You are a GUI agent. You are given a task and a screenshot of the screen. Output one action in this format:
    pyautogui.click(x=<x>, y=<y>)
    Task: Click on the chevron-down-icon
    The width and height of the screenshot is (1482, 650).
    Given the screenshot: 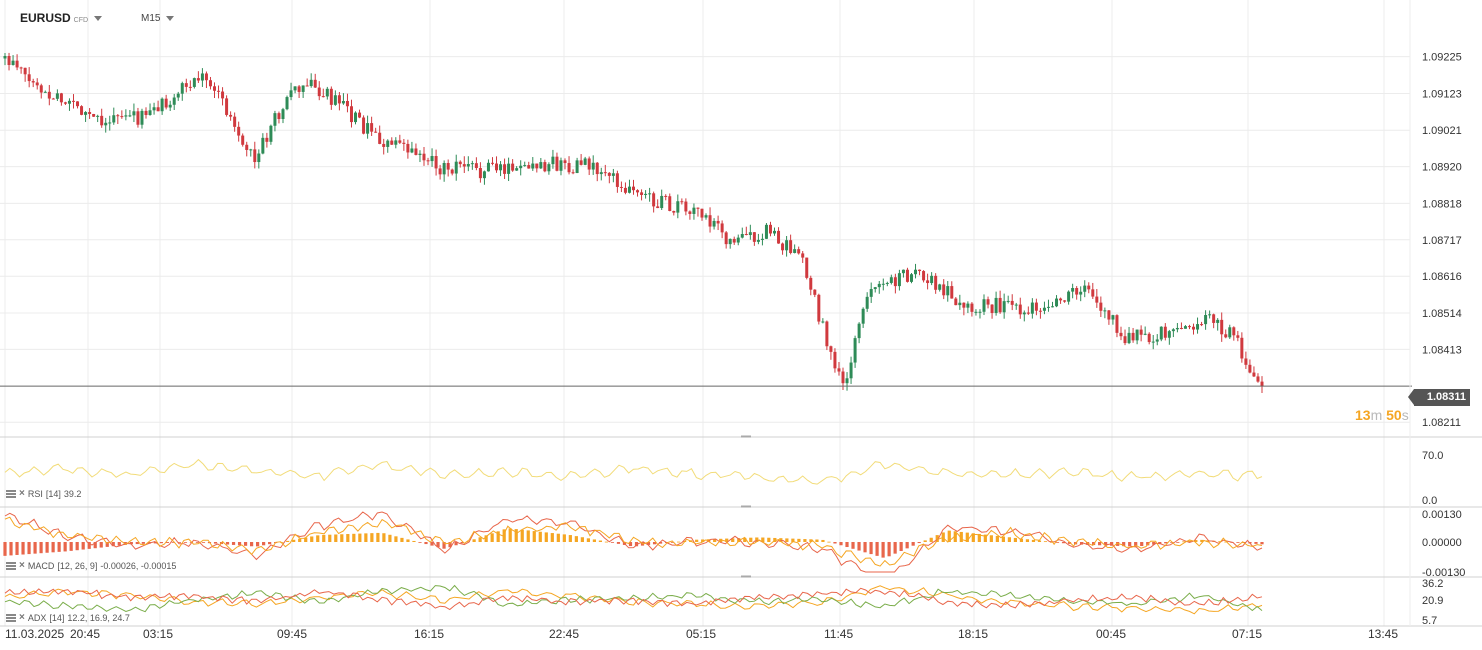 What is the action you would take?
    pyautogui.click(x=170, y=18)
    